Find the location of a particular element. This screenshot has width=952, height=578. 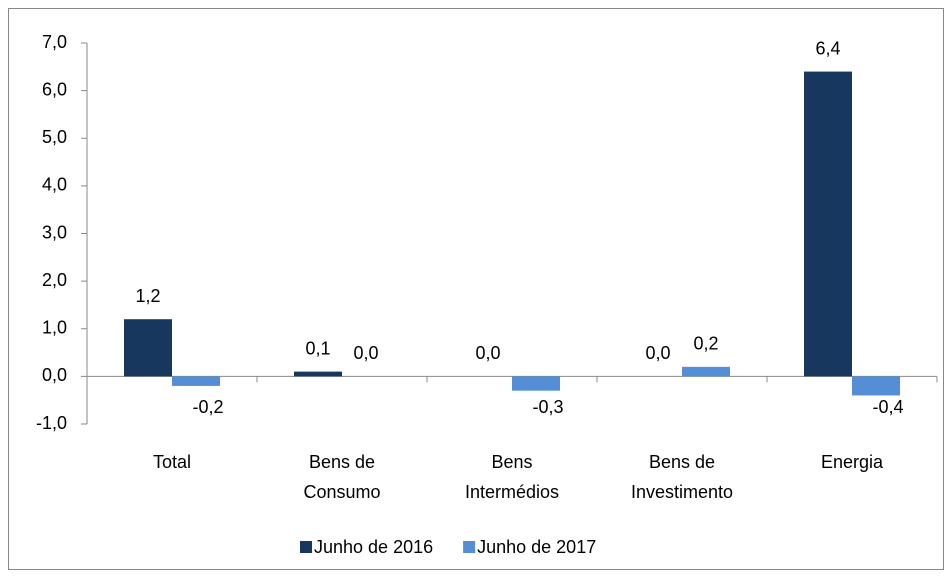

data-label: -0,2 is located at coordinates (207, 407).